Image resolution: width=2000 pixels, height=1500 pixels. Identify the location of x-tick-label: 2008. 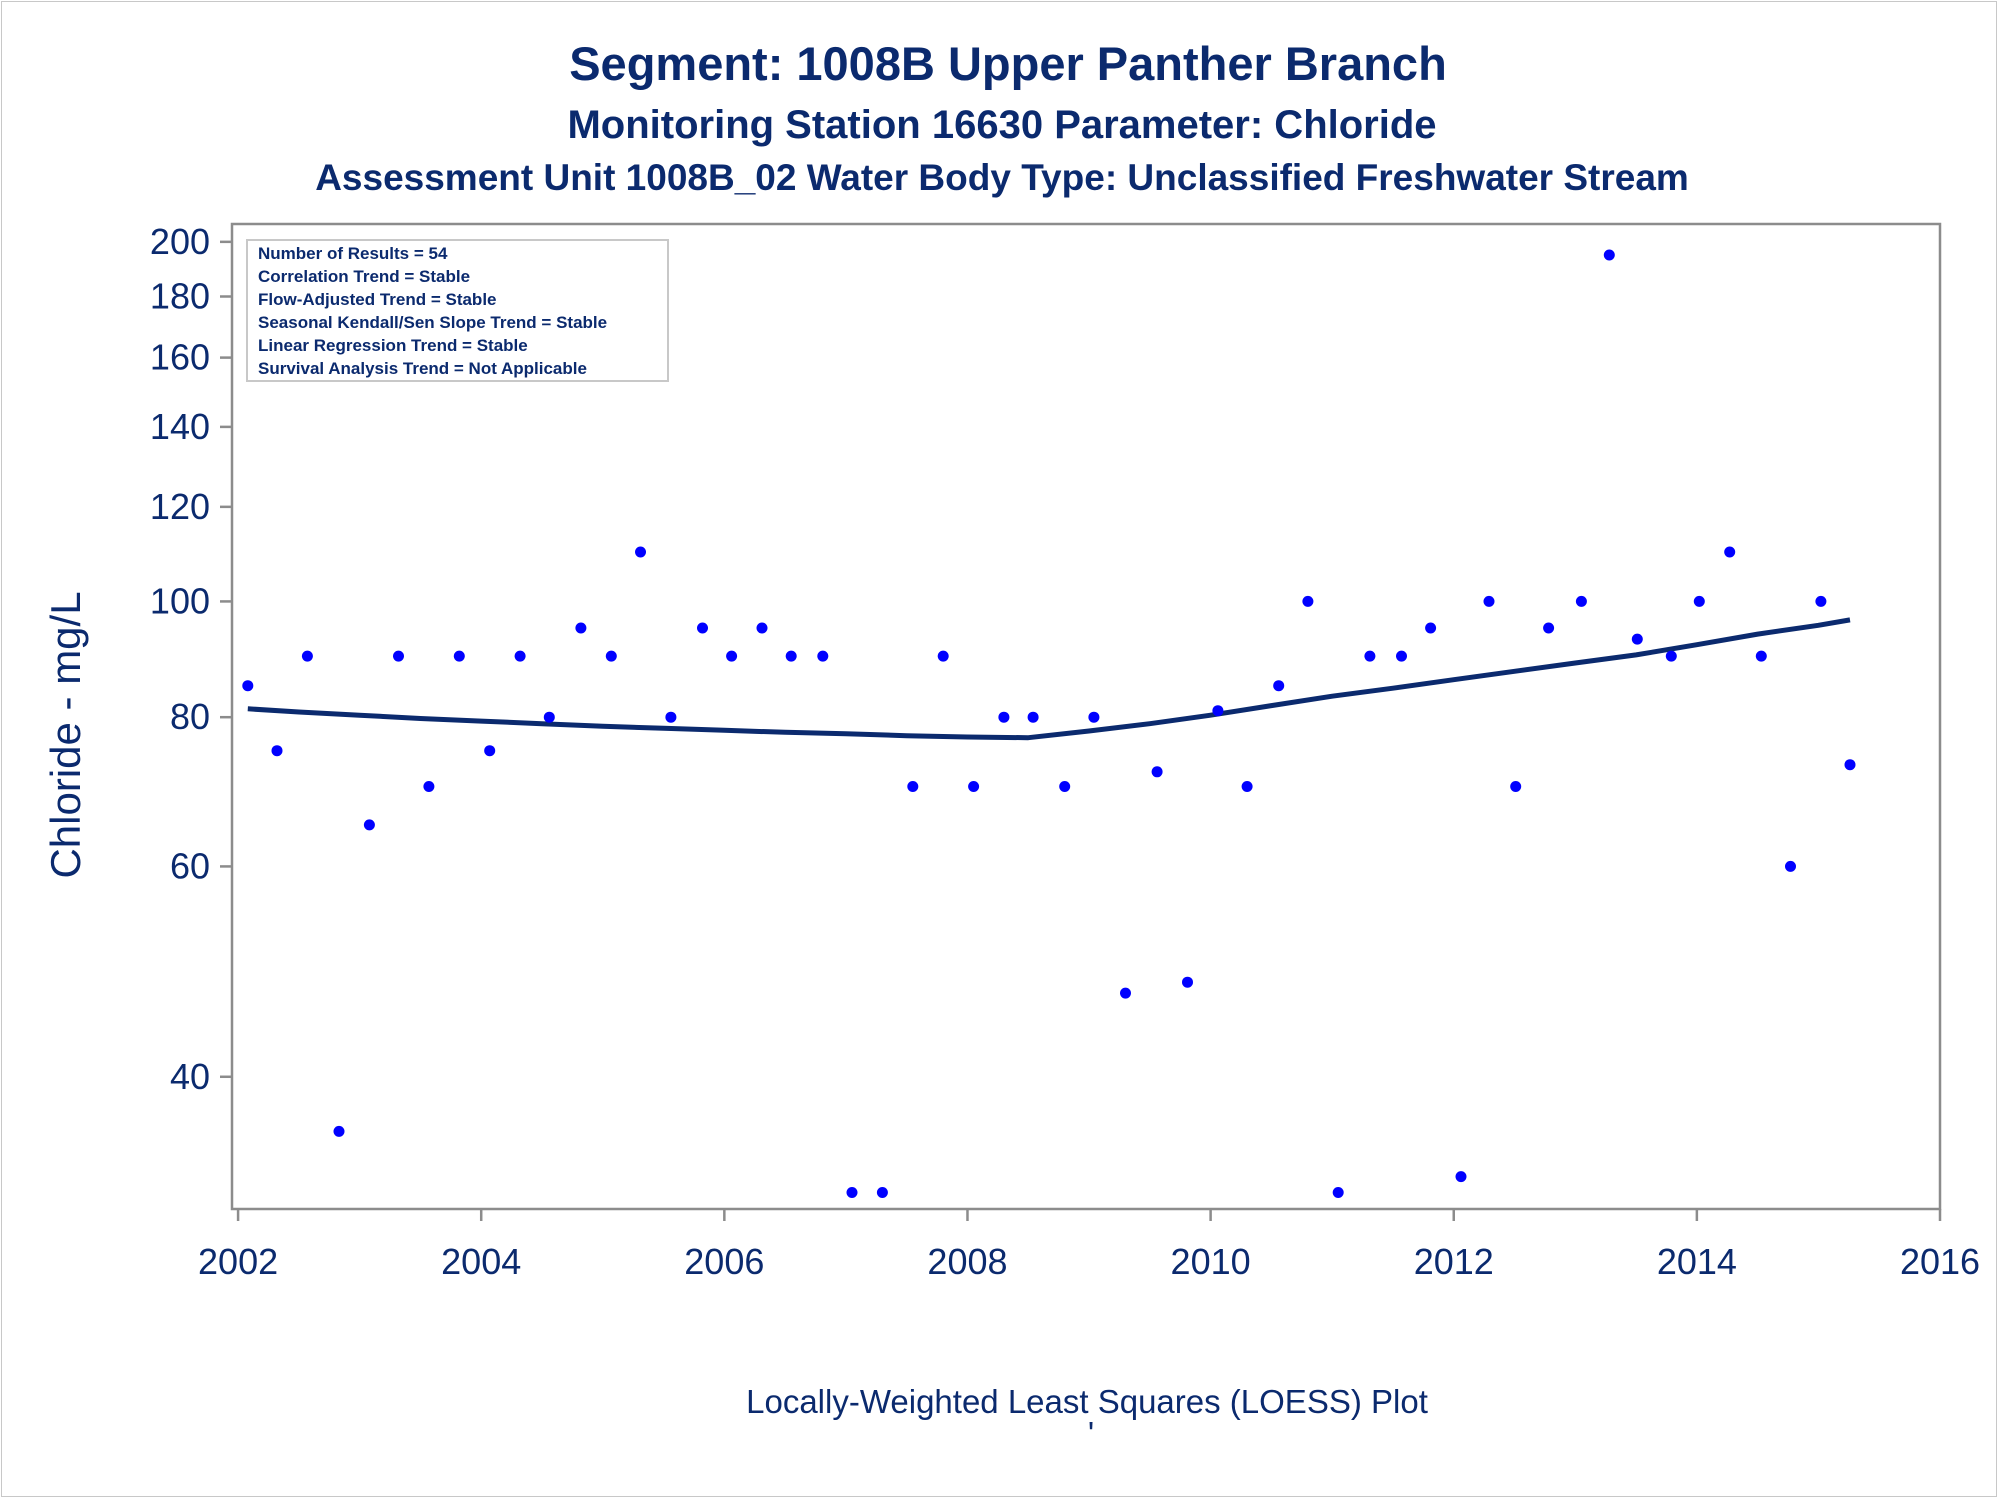
(967, 1261).